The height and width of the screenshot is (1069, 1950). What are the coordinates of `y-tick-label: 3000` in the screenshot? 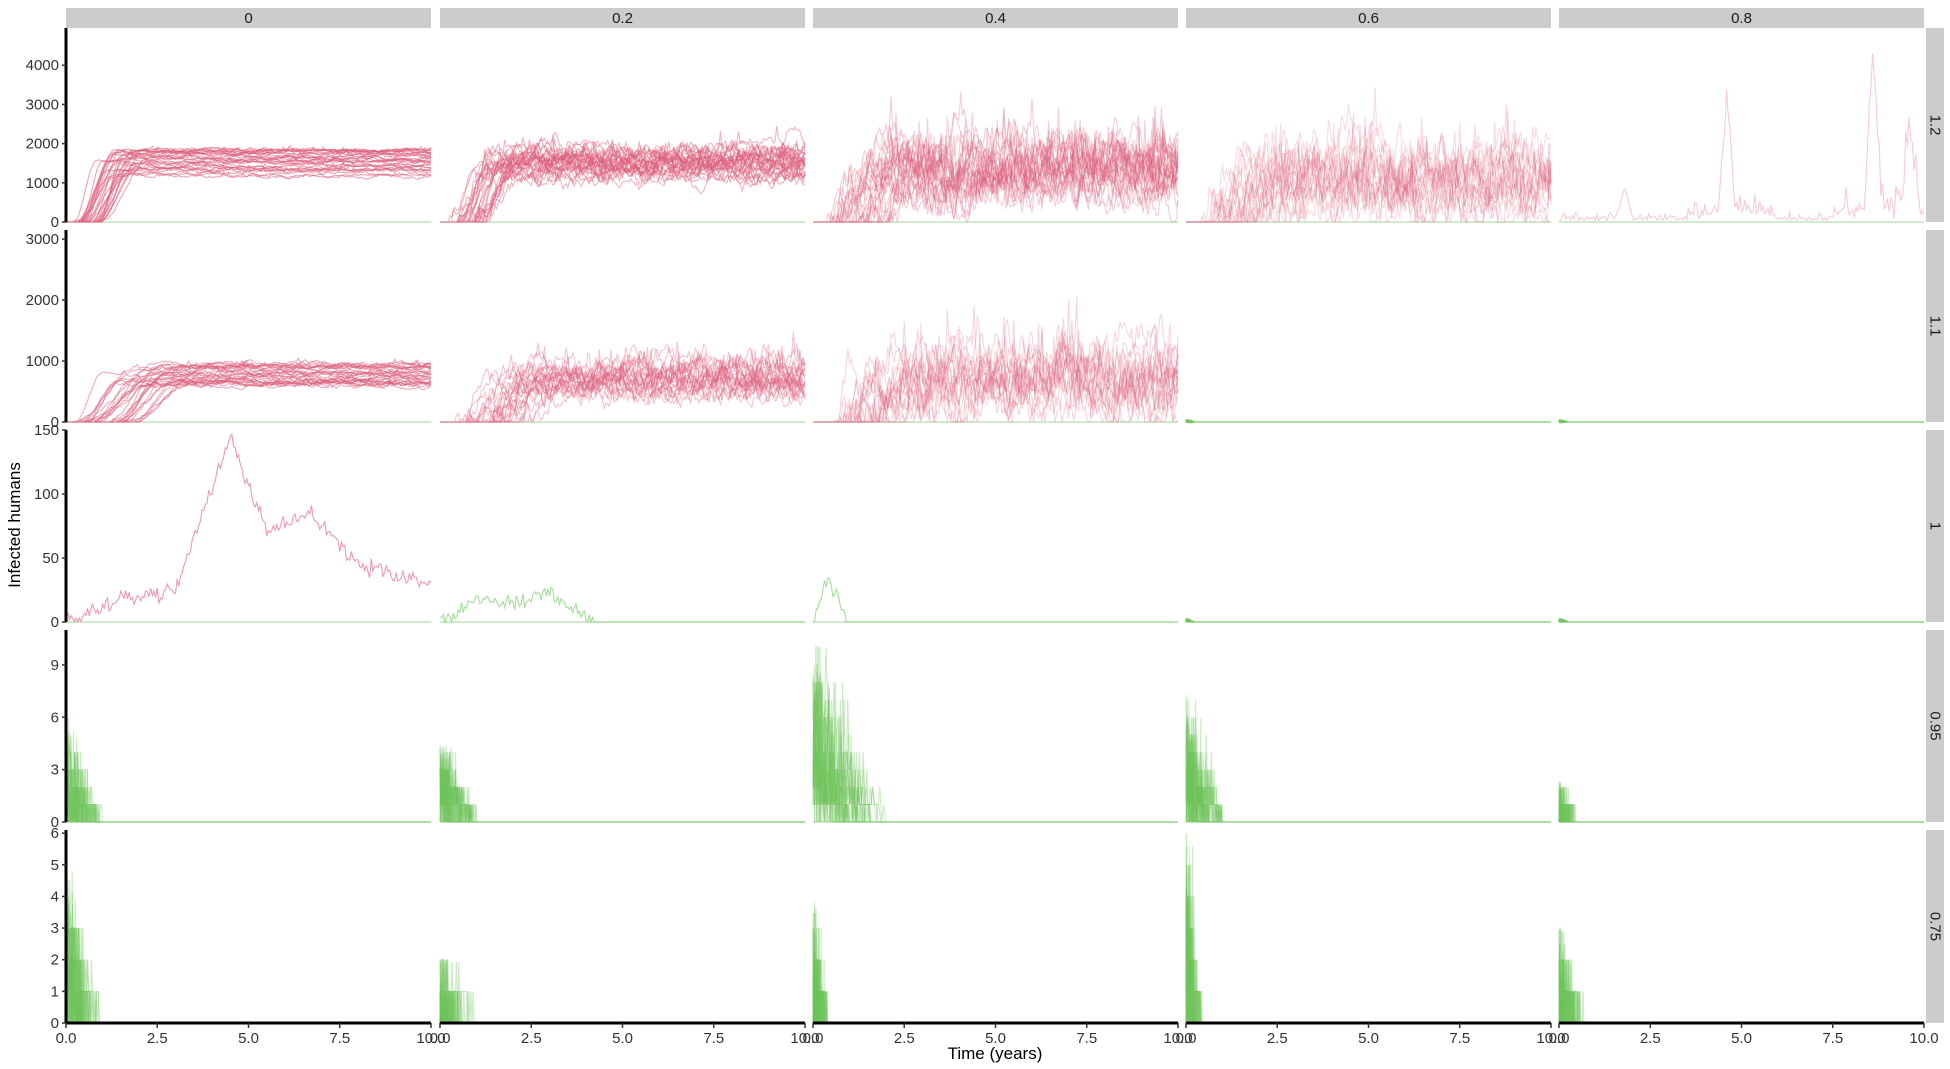 It's located at (42, 104).